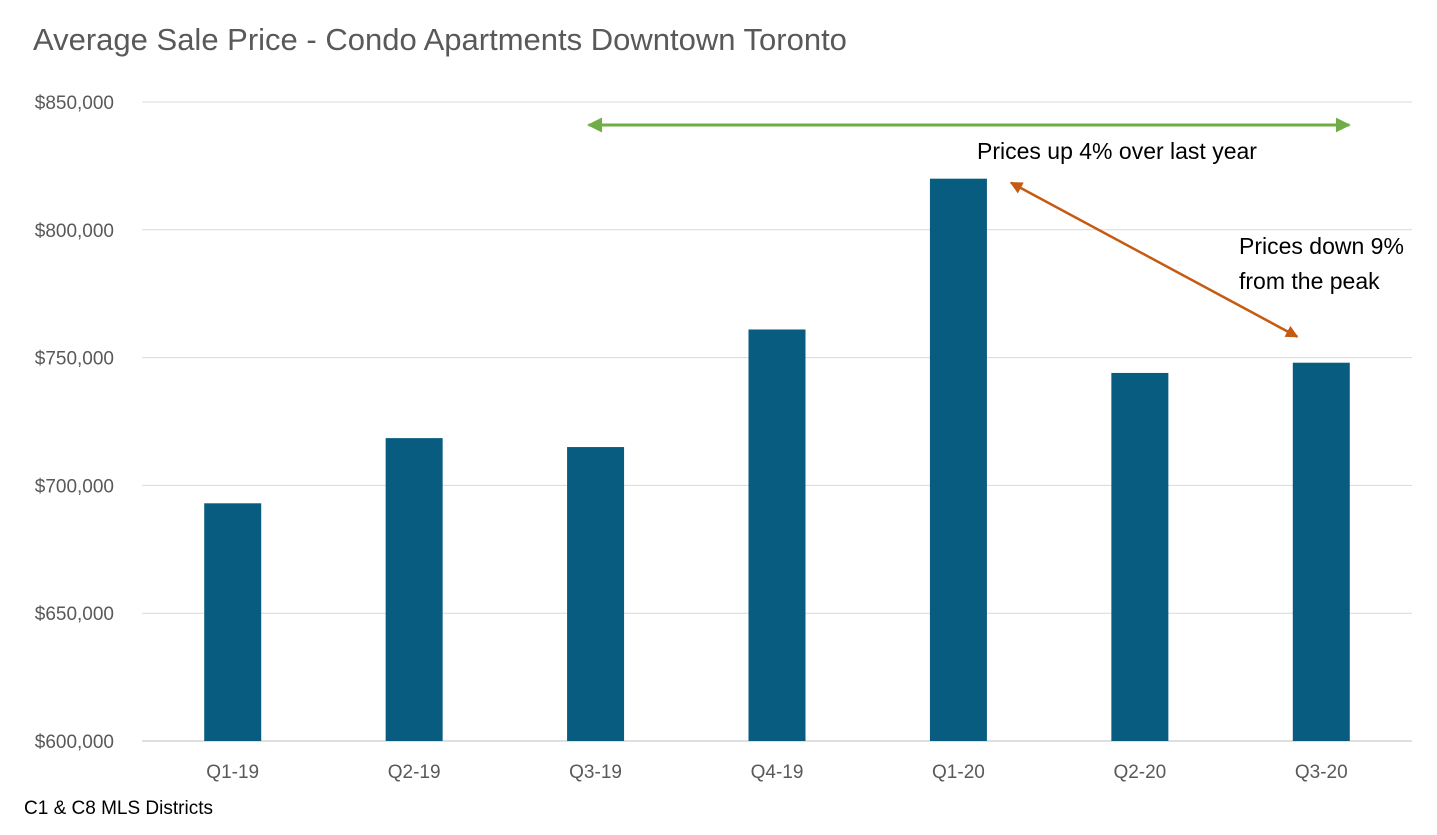 Image resolution: width=1437 pixels, height=835 pixels. Describe the element at coordinates (1321, 246) in the screenshot. I see `peak-annotation-text: Prices down 9%` at that location.